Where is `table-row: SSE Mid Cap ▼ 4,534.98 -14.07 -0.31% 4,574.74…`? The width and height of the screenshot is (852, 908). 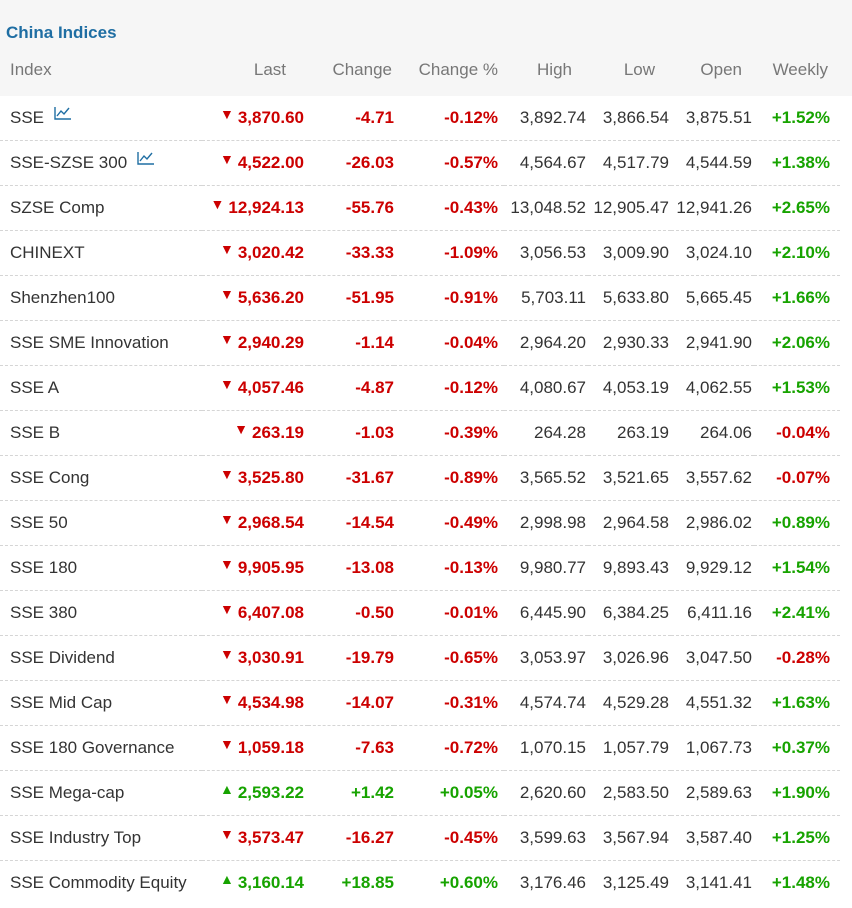
table-row: SSE Mid Cap ▼ 4,534.98 -14.07 -0.31% 4,574.74… is located at coordinates (420, 703).